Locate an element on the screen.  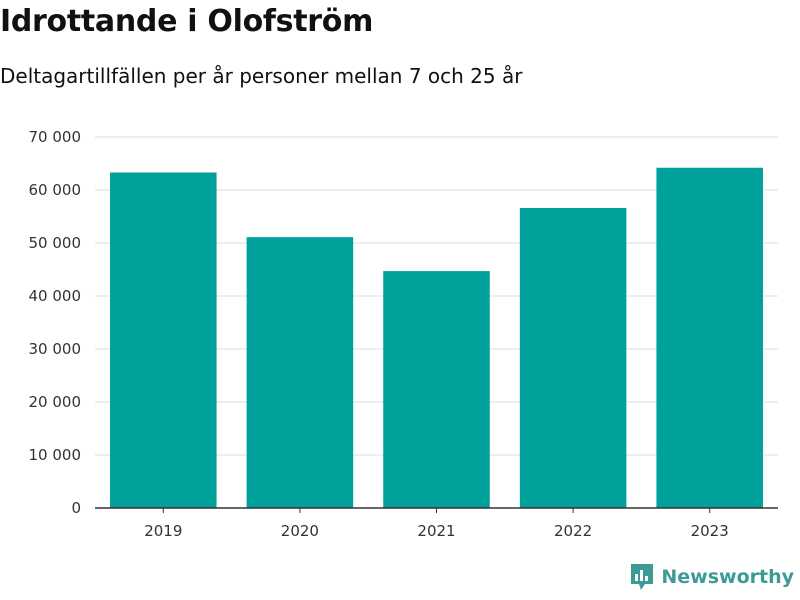
bar-2022 is located at coordinates (573, 358).